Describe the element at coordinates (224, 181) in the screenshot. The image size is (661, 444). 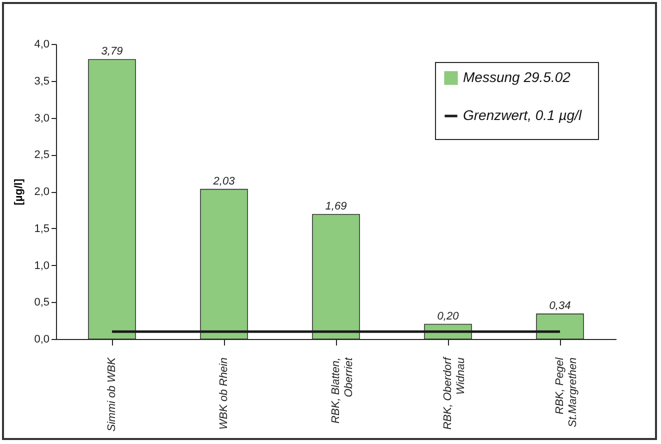
I see `data-label: 2,03` at that location.